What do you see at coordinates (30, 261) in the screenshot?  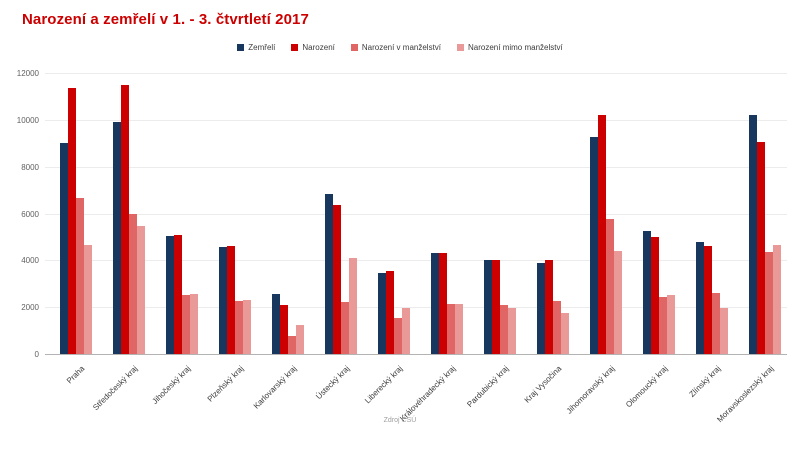 I see `y-axis-label: 4000` at bounding box center [30, 261].